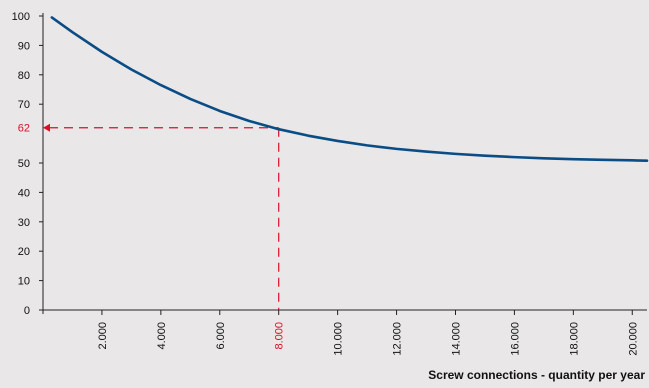 The height and width of the screenshot is (388, 649). I want to click on y-tick-label: 100, so click(21, 17).